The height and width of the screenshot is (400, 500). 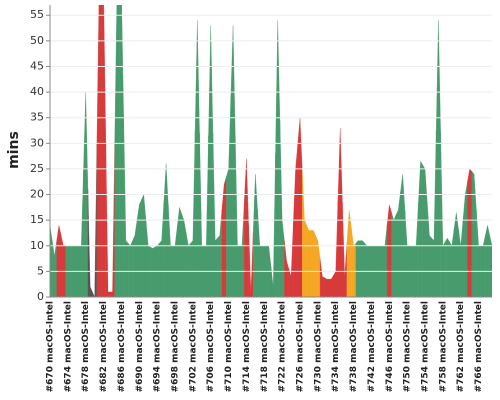 I want to click on x-tick-label: #678 macOS-Intel, so click(x=86, y=346).